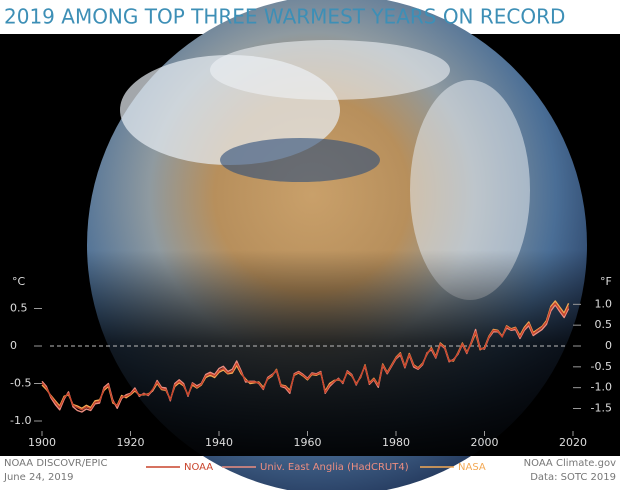  I want to click on y2-tick-label: -1.0, so click(601, 387).